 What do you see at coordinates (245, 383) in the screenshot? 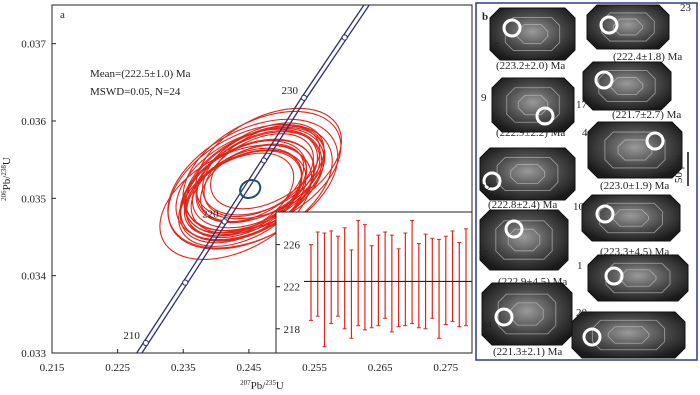
I see `x-axis-label-part: 207` at bounding box center [245, 383].